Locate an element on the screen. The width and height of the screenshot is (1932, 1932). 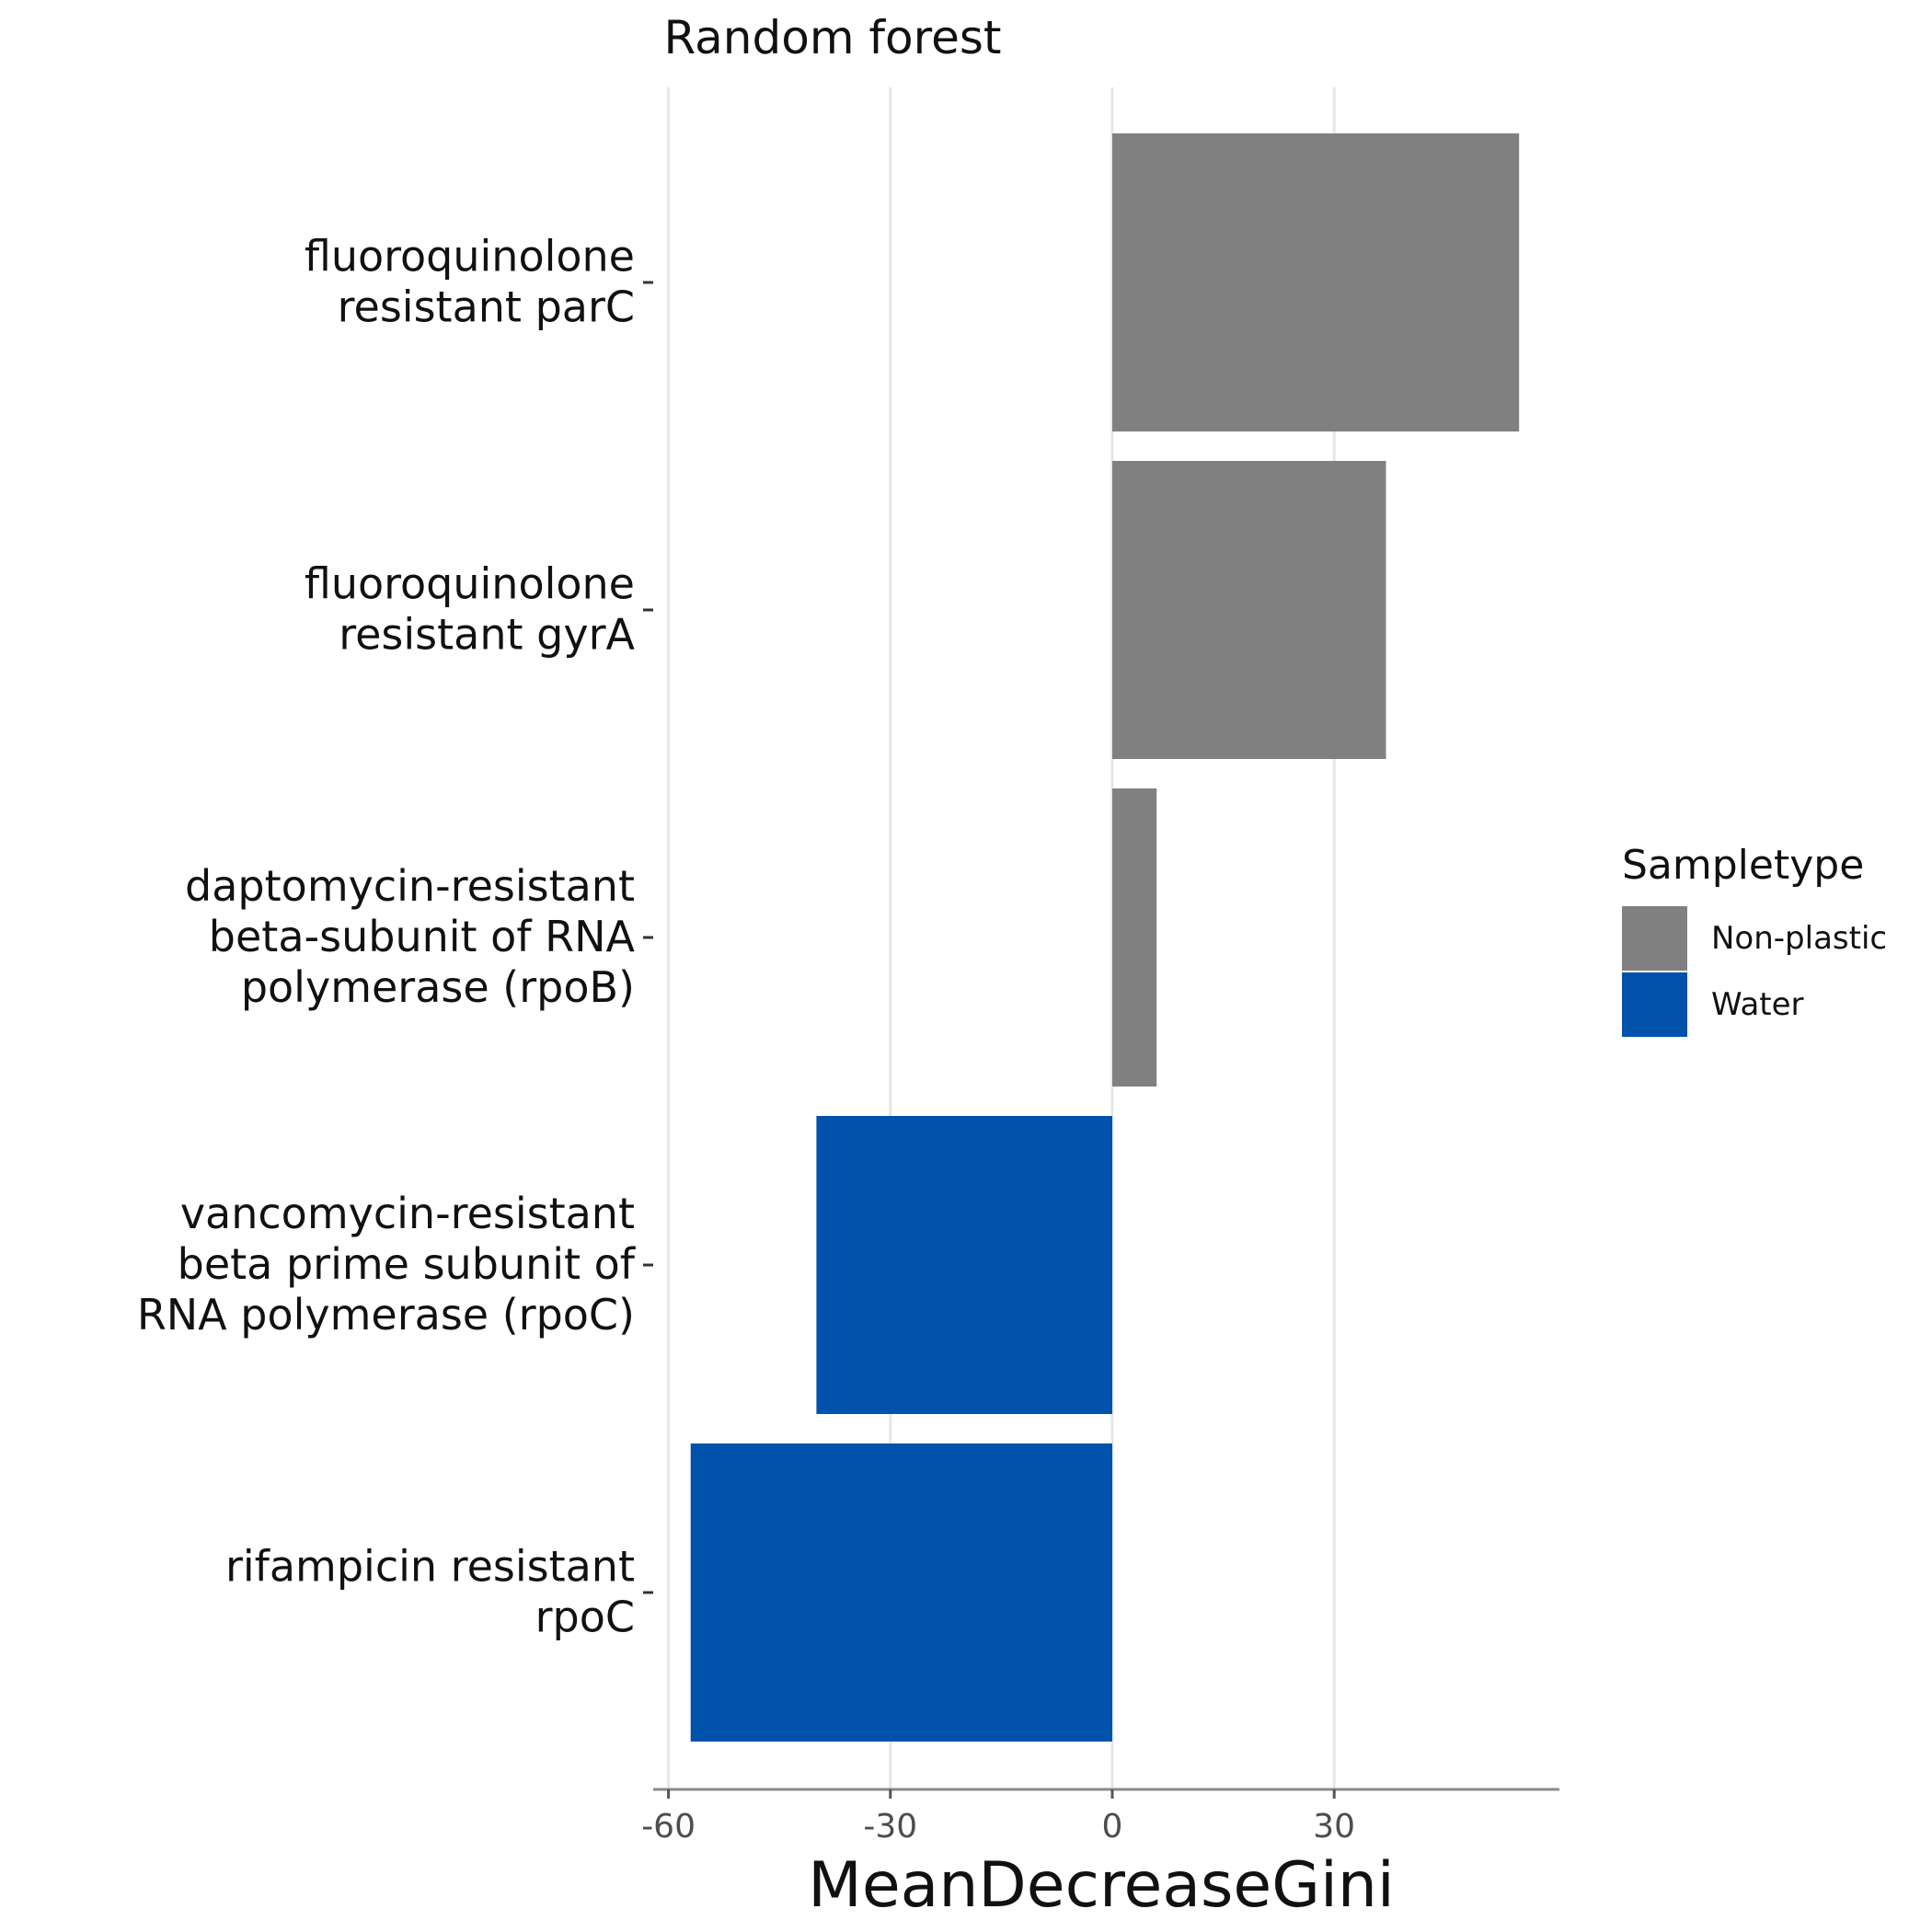
y-tick-label: RNA polymerase (rpoC) is located at coordinates (386, 1315).